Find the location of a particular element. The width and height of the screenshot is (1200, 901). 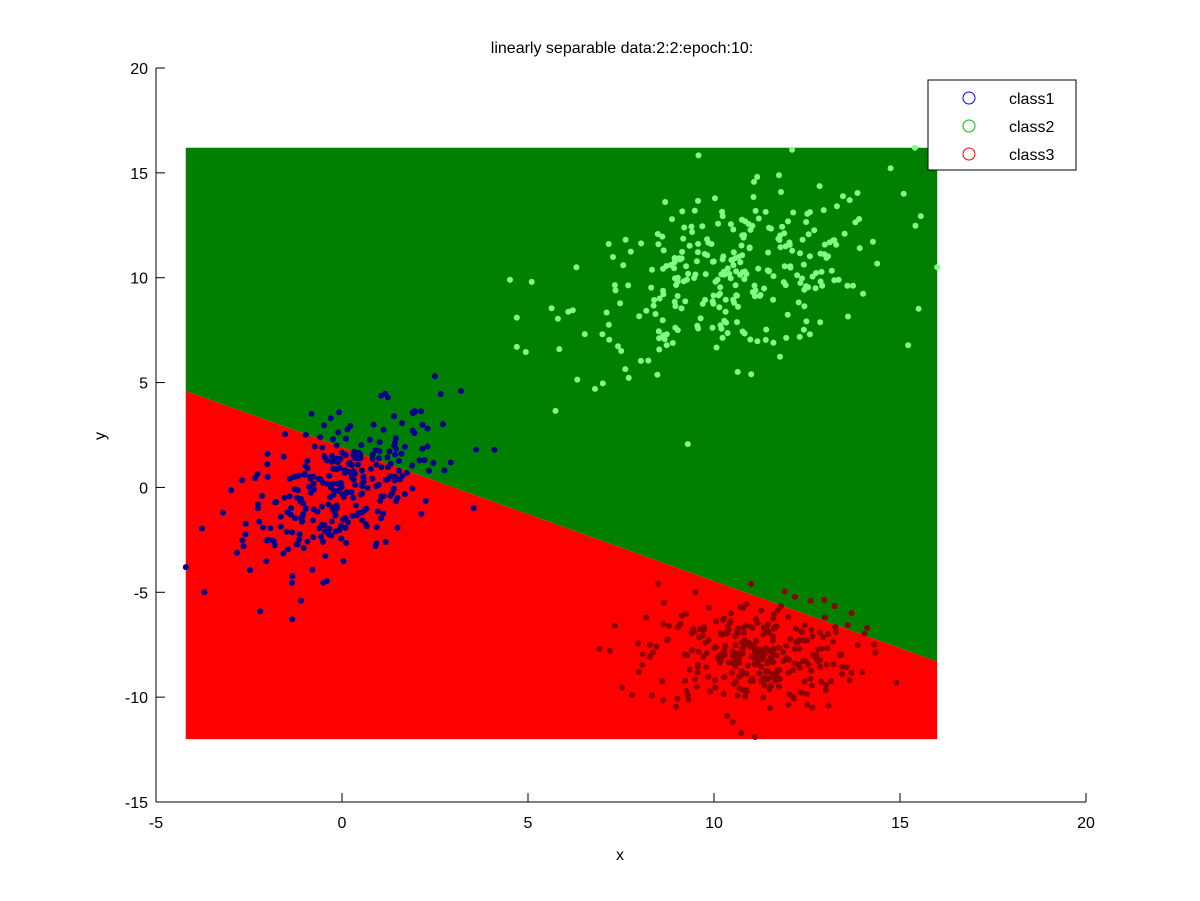

legend-label-class1: class1 is located at coordinates (1031, 99).